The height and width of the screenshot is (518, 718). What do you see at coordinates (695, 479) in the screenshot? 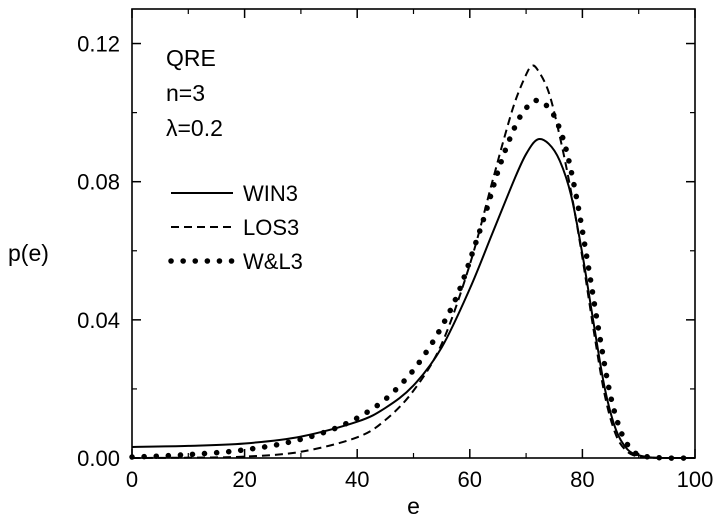
I see `x-tick-label: 100` at bounding box center [695, 479].